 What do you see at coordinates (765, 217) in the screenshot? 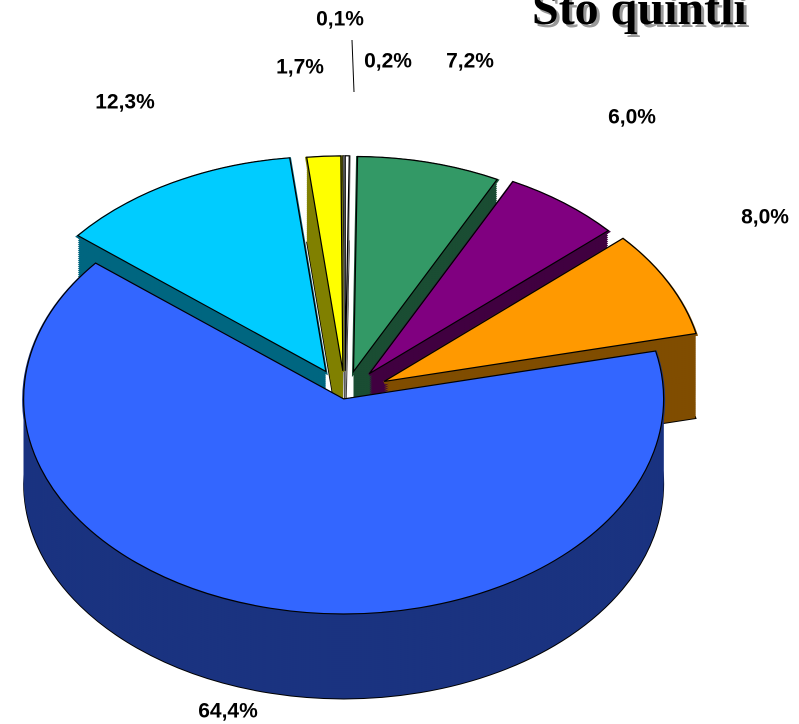
I see `data-label: 8,0%` at bounding box center [765, 217].